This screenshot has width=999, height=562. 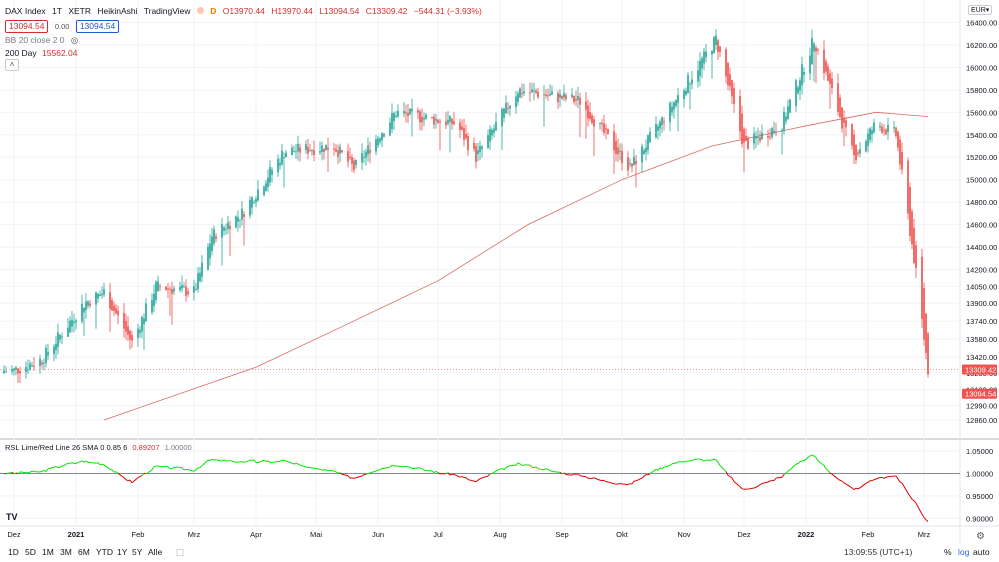 What do you see at coordinates (12, 517) in the screenshot?
I see `tradingview-logo-icon: TV` at bounding box center [12, 517].